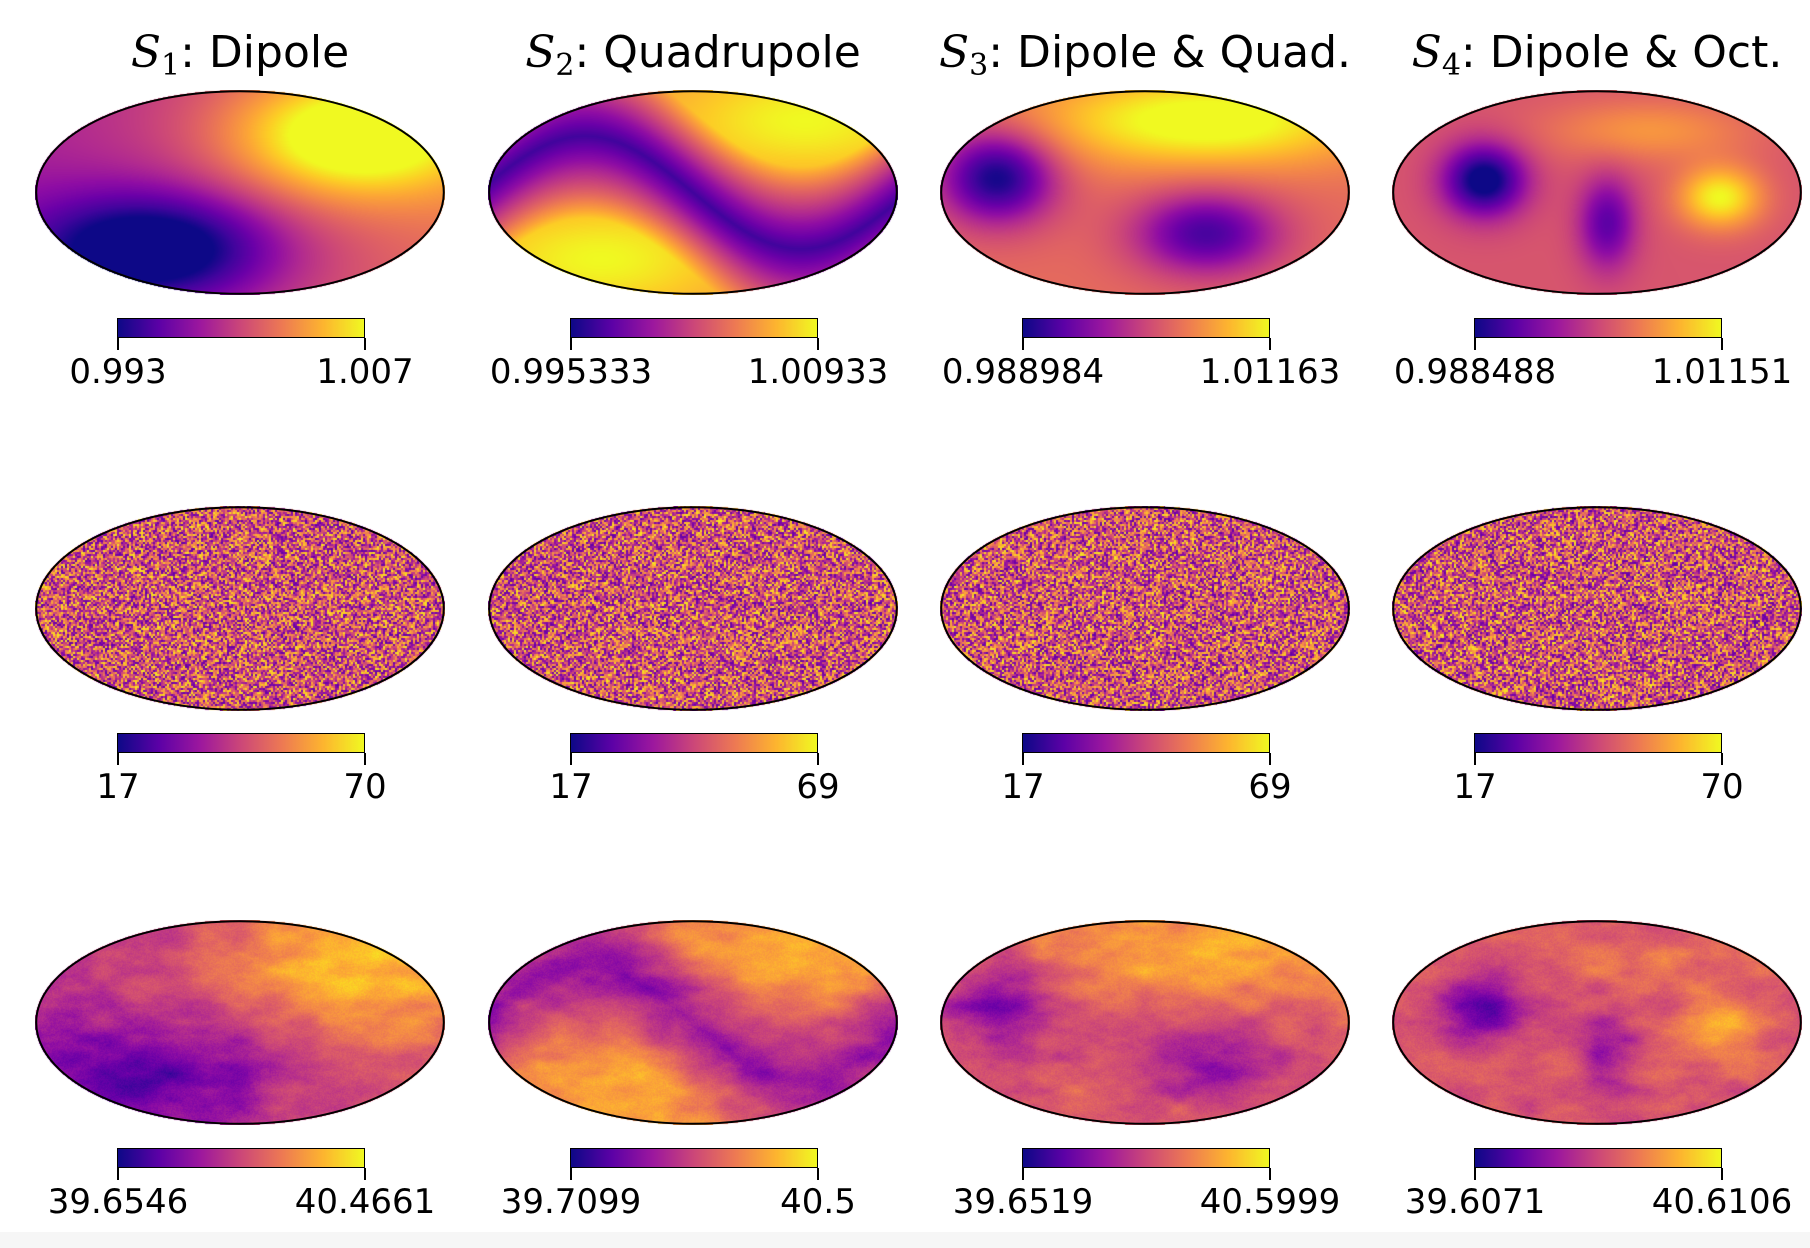 The height and width of the screenshot is (1248, 1810). I want to click on title-symbol: S3, so click(963, 55).